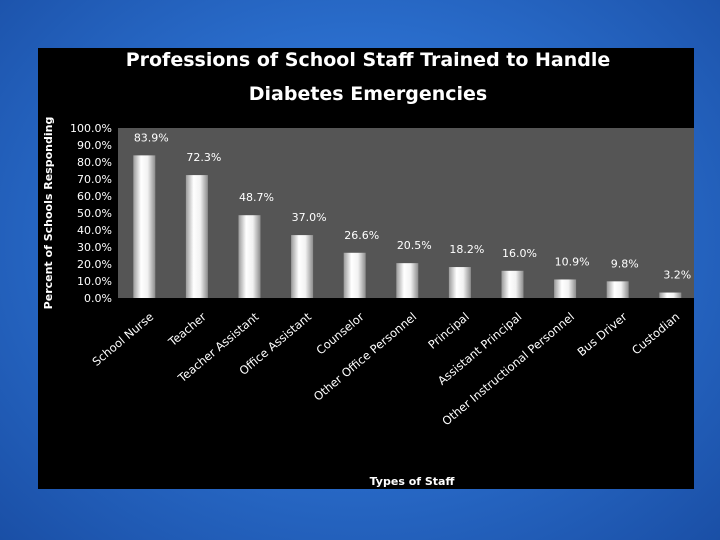 The width and height of the screenshot is (720, 540). Describe the element at coordinates (94, 213) in the screenshot. I see `y-tick-label: 50.0%` at that location.